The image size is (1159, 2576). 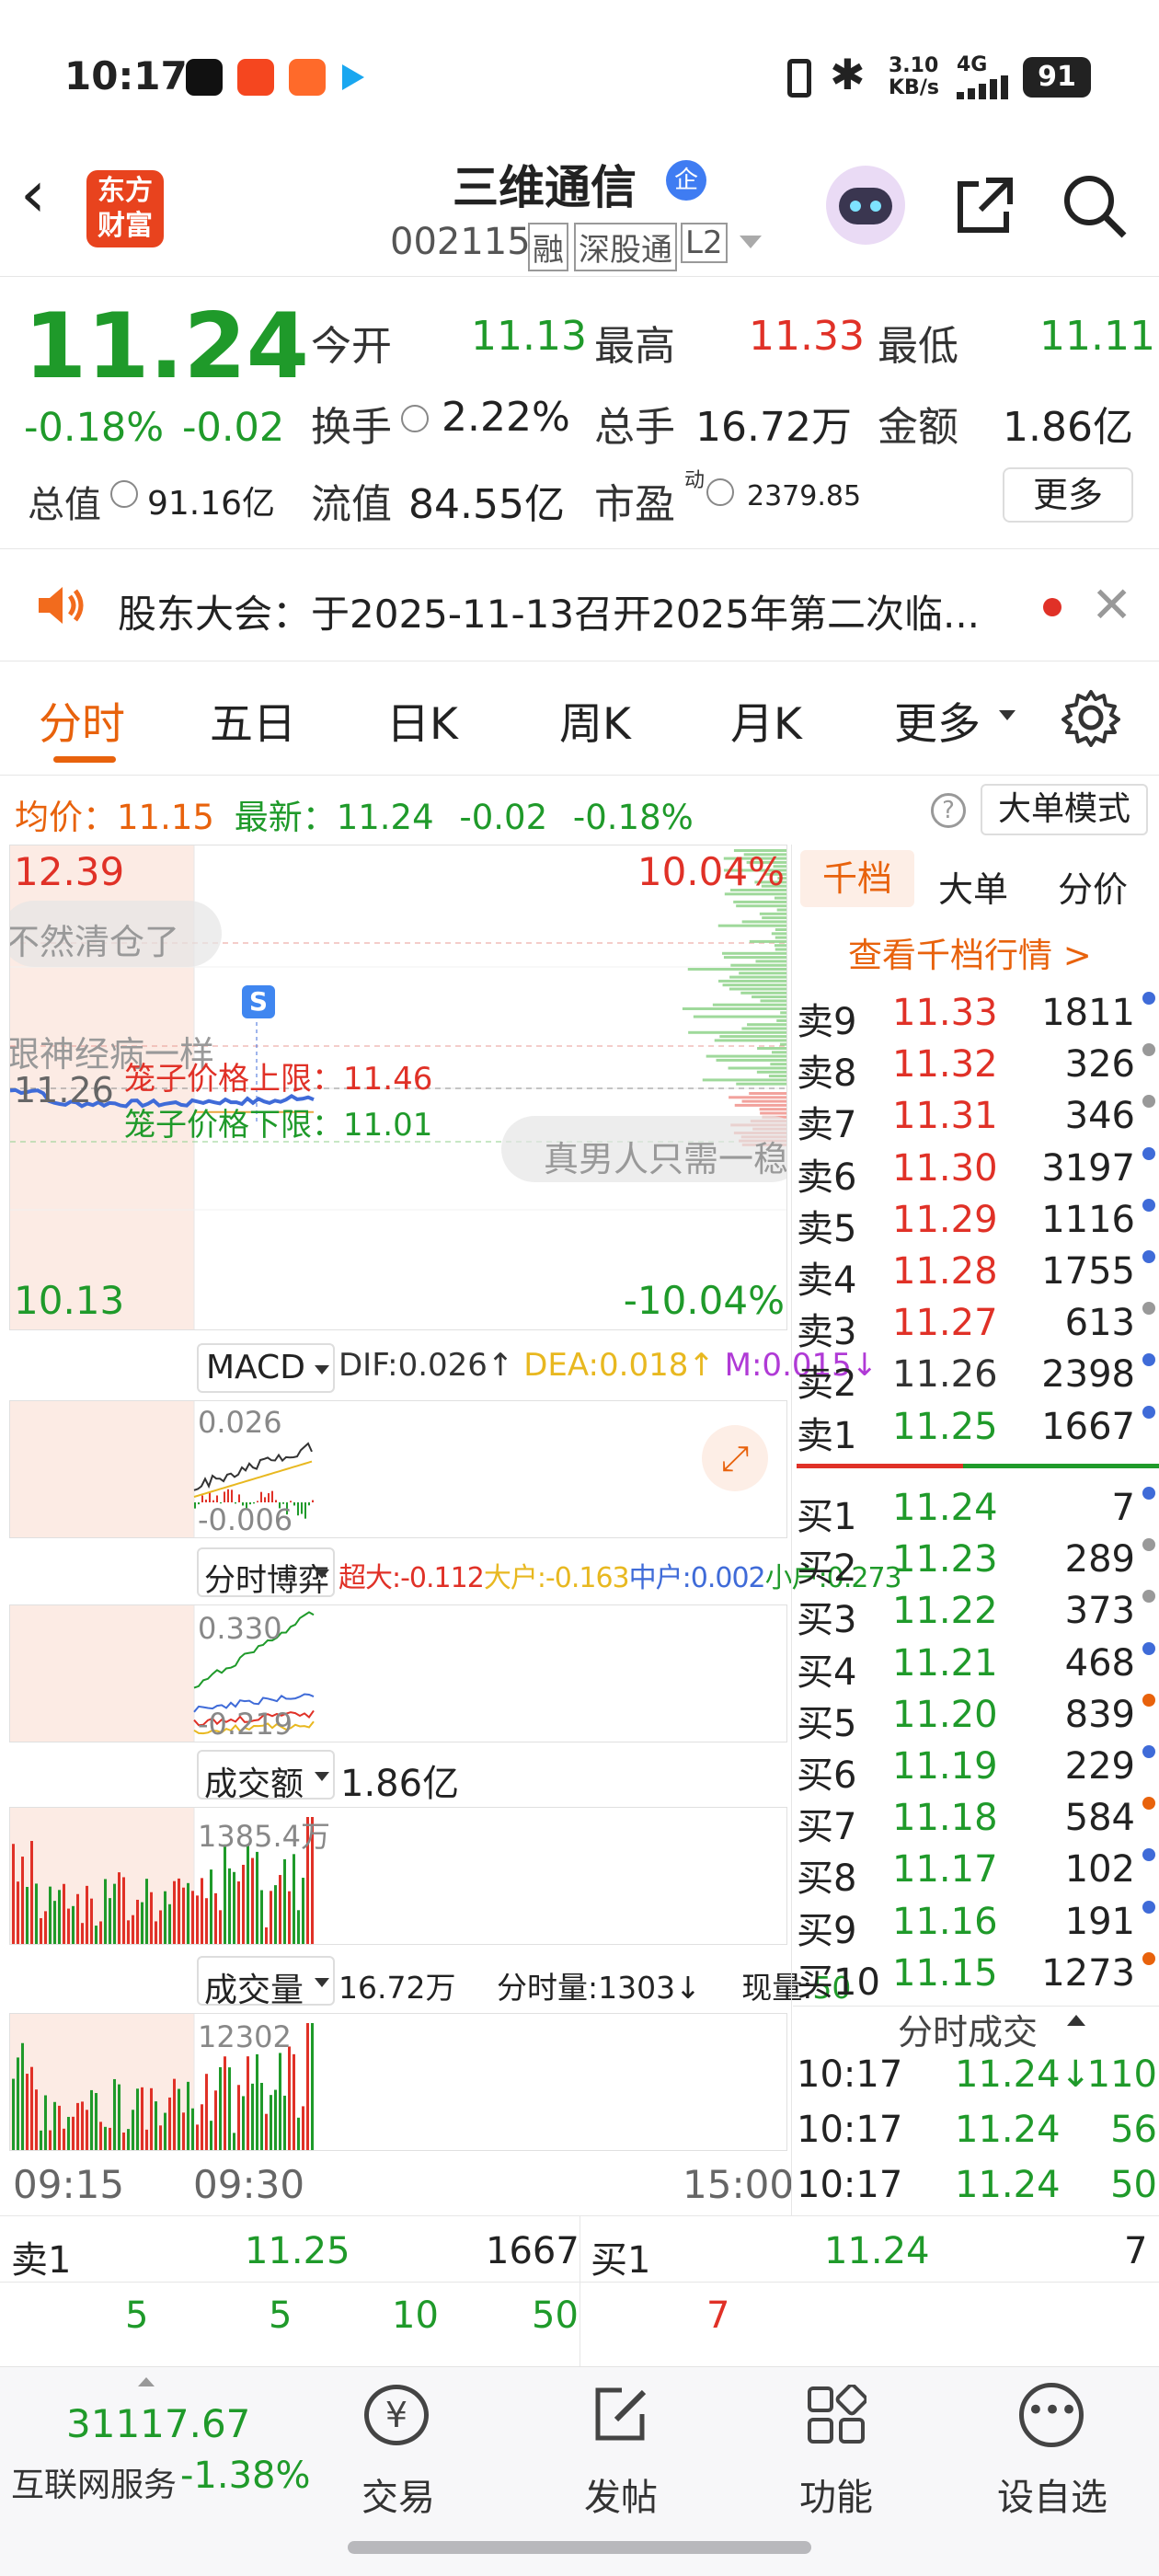 I want to click on index-value: 31117.67, so click(x=158, y=2423).